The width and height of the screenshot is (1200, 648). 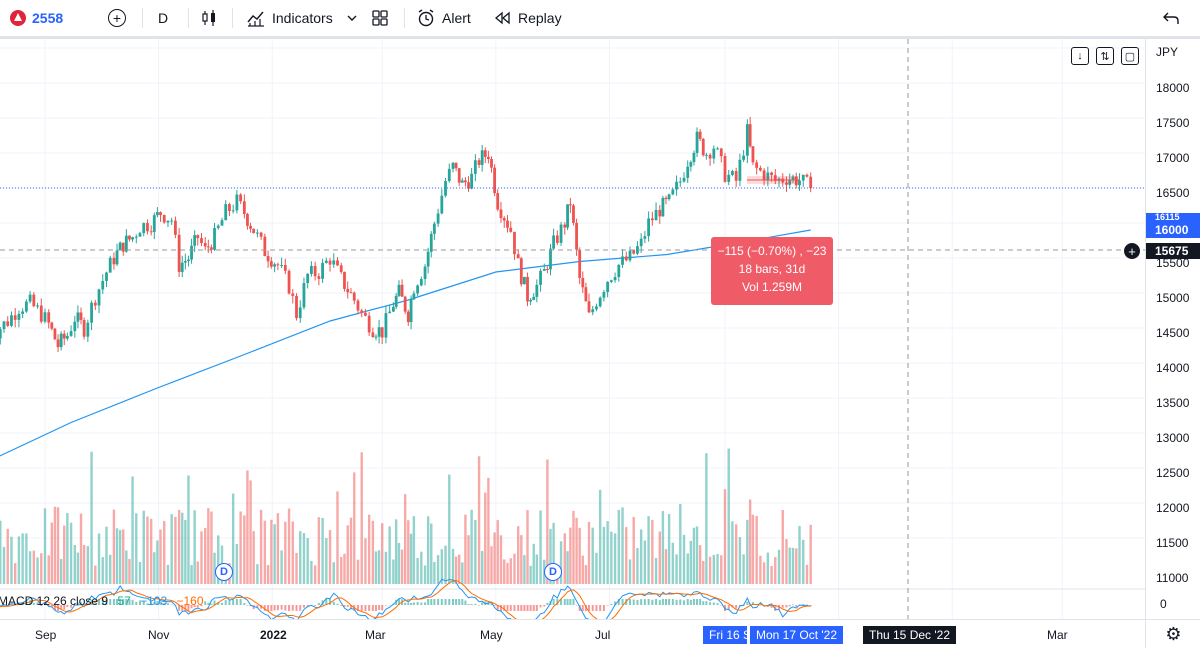 I want to click on macd-signal-value: −160, so click(x=190, y=601).